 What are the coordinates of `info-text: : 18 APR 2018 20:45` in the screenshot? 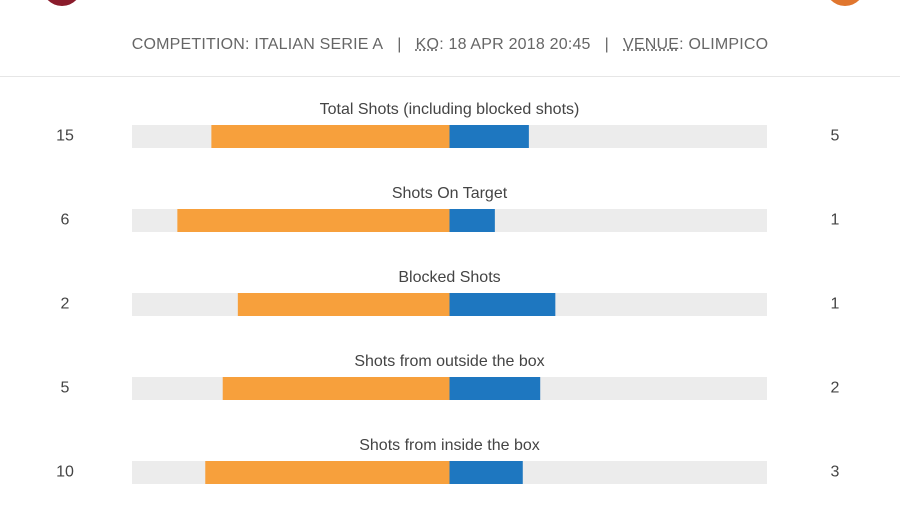 It's located at (515, 44).